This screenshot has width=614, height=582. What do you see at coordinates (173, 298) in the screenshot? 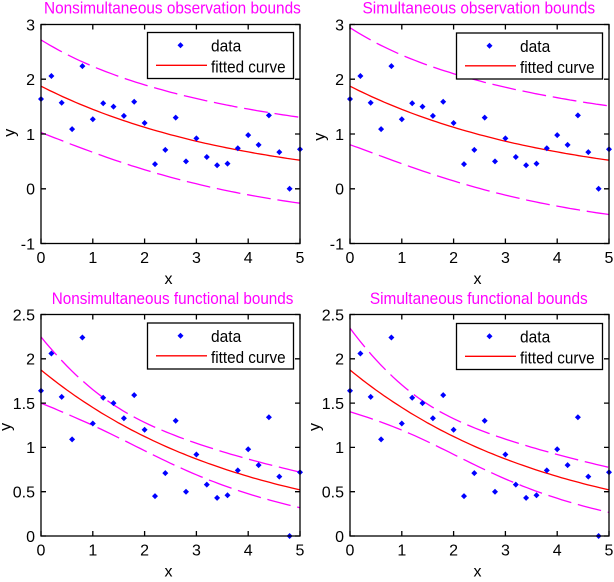
I see `svg-text:Nonsimultaneous functional bou: Nonsimultaneous functional bounds` at bounding box center [173, 298].